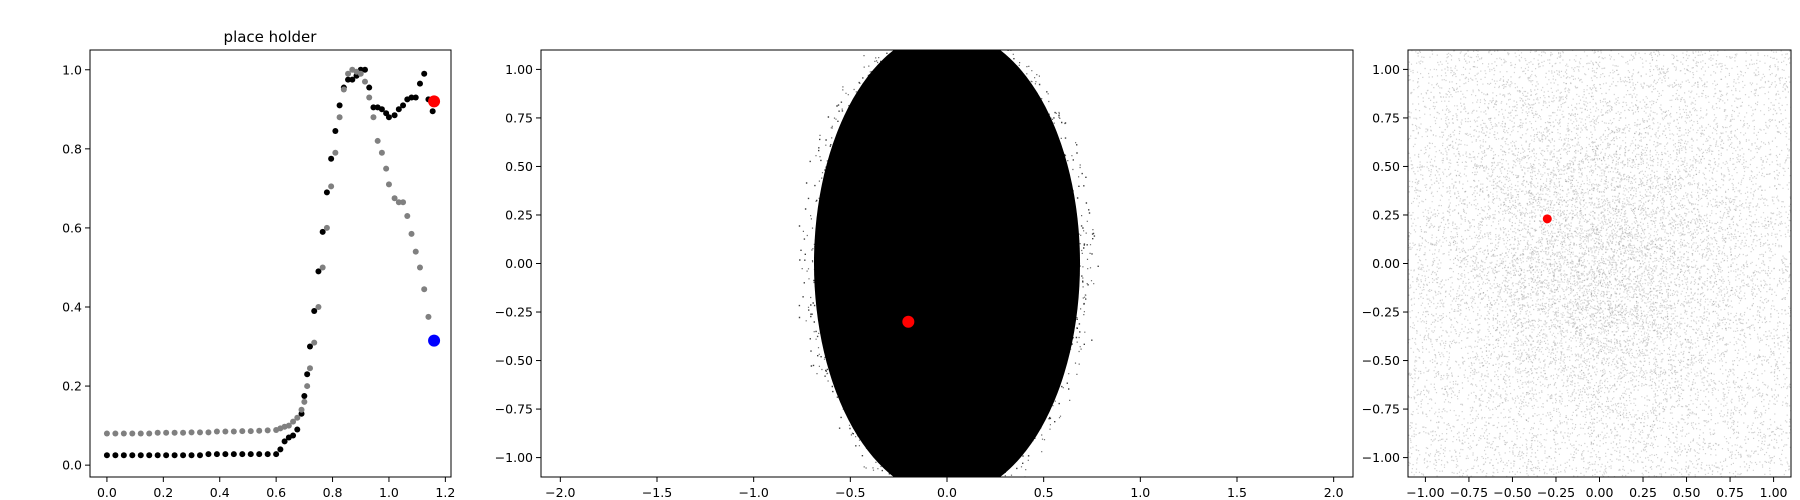 The width and height of the screenshot is (1800, 500). I want to click on highlight-point, so click(1547, 219).